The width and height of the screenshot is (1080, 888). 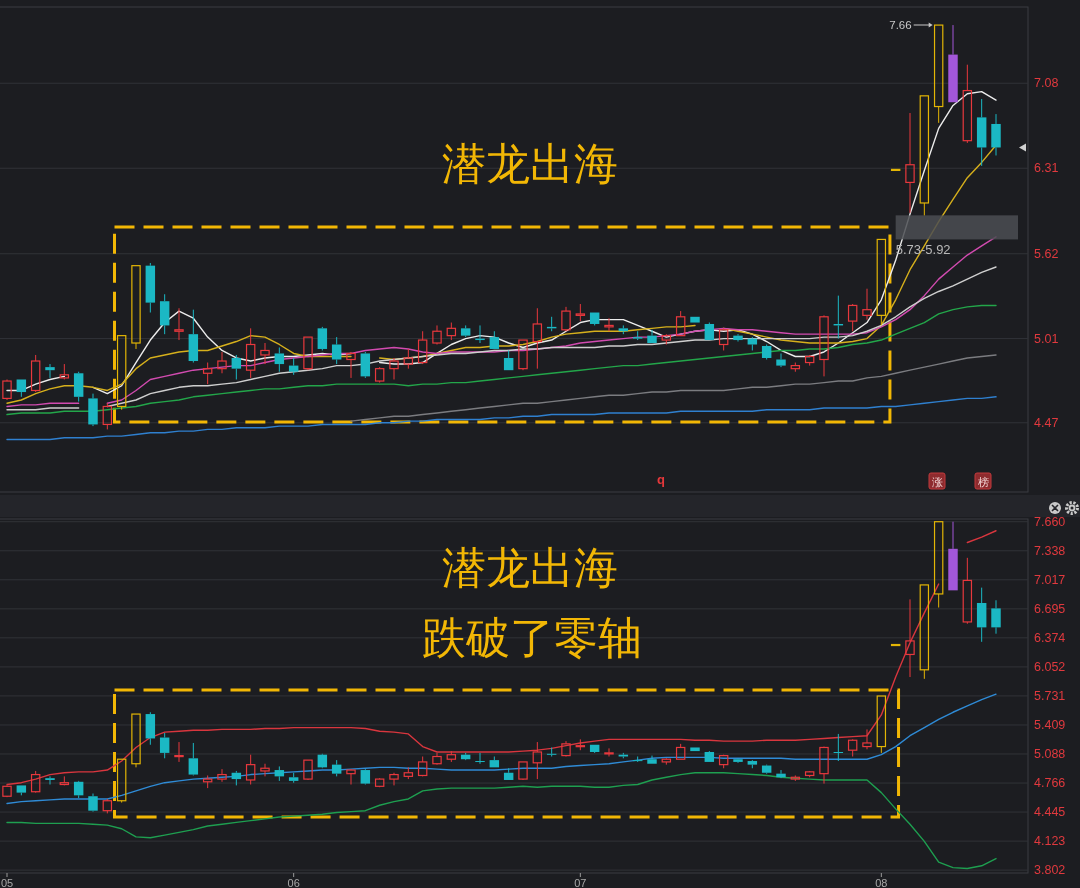 What do you see at coordinates (1050, 783) in the screenshot?
I see `y-tick-label: 4.766` at bounding box center [1050, 783].